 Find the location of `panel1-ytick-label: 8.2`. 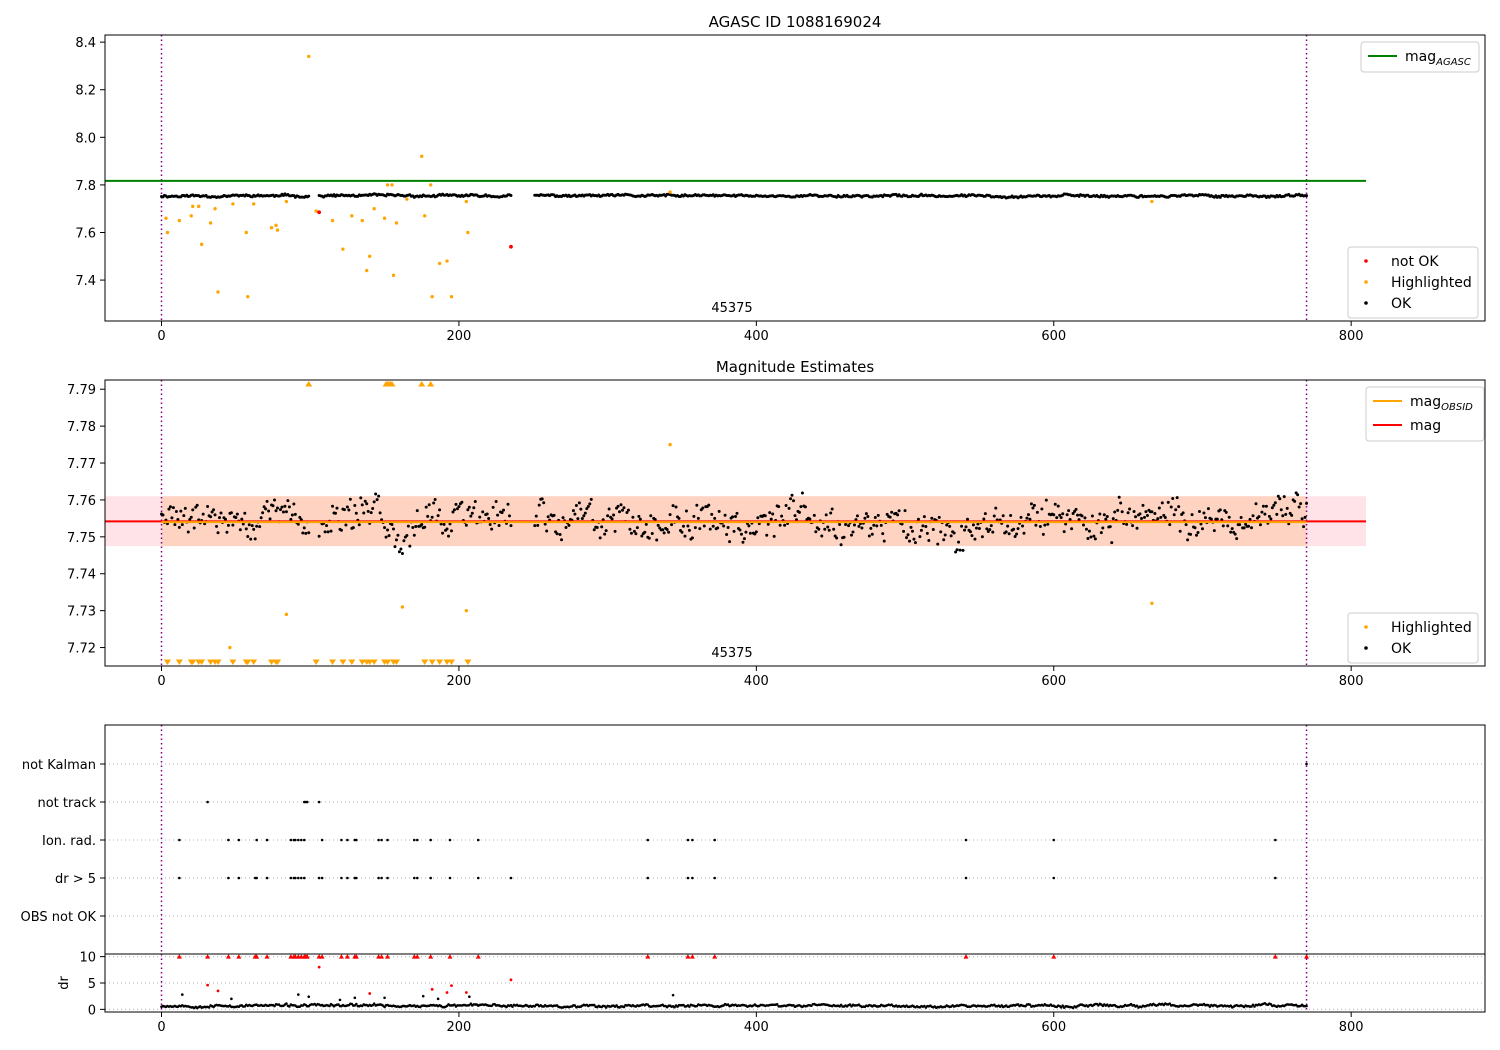

panel1-ytick-label: 8.2 is located at coordinates (85, 91).